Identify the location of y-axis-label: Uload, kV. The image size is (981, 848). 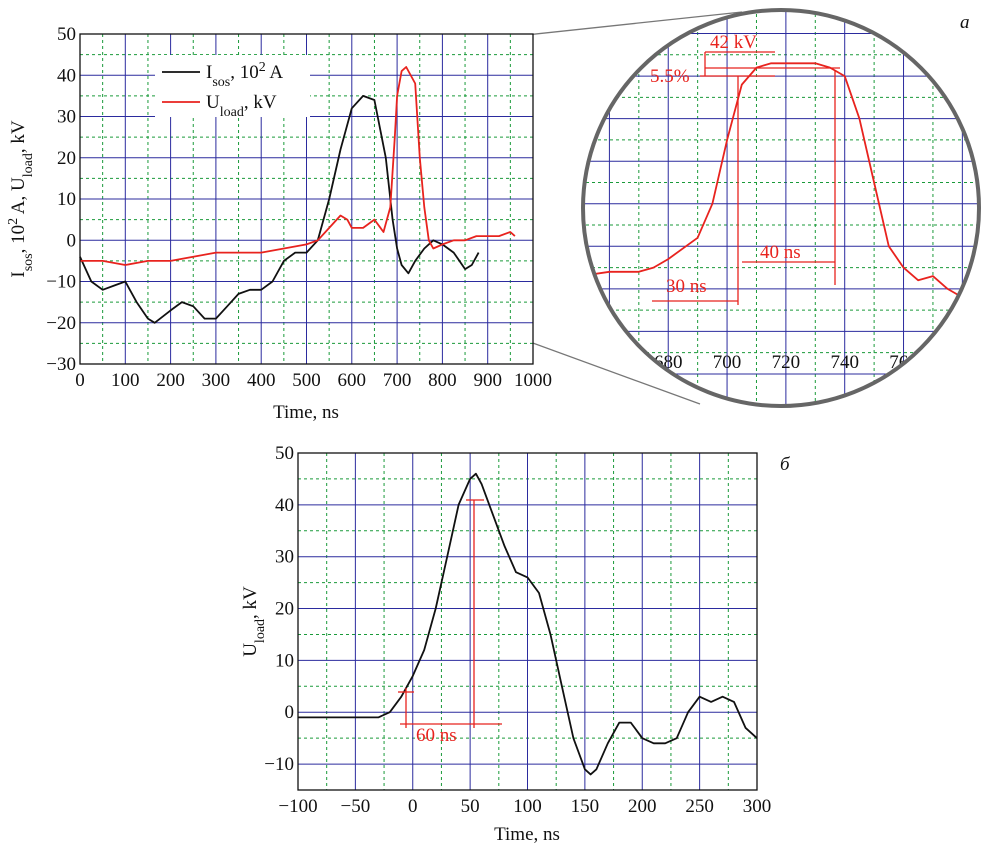
(254, 621).